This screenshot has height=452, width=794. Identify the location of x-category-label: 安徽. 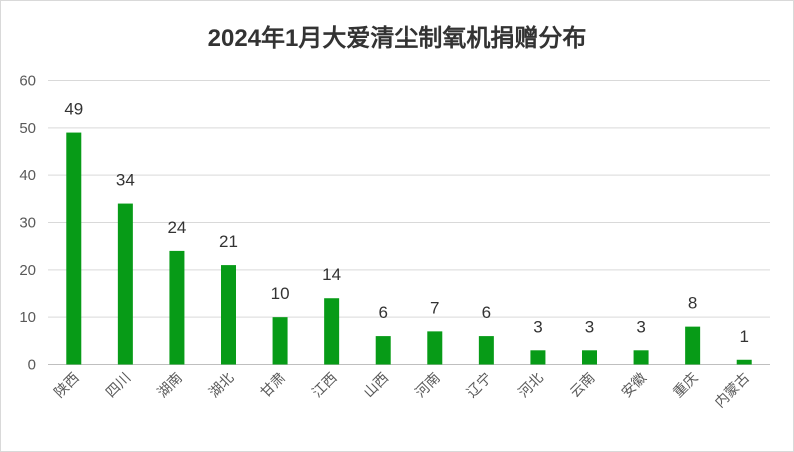
(634, 385).